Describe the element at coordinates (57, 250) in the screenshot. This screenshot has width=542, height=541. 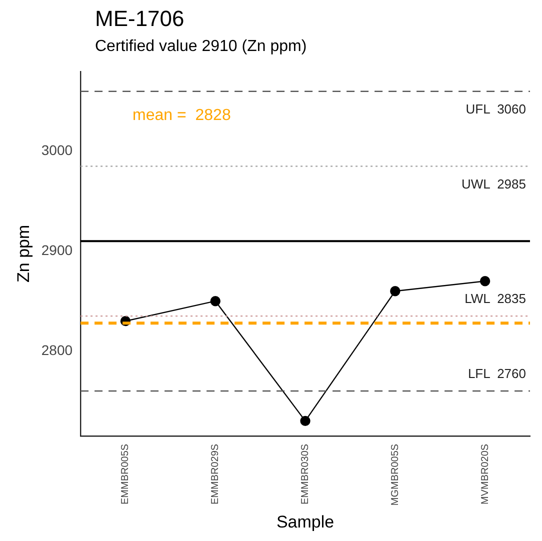
I see `y-tick-label: 2900` at that location.